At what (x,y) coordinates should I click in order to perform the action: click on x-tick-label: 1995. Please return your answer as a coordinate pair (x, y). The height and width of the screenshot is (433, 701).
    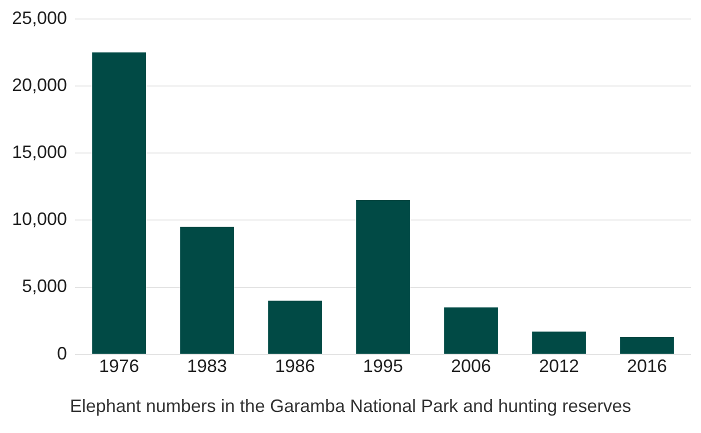
    Looking at the image, I should click on (383, 366).